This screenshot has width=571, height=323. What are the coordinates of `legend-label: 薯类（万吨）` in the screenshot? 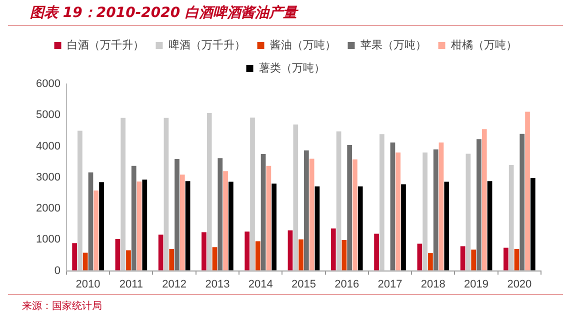 It's located at (291, 67).